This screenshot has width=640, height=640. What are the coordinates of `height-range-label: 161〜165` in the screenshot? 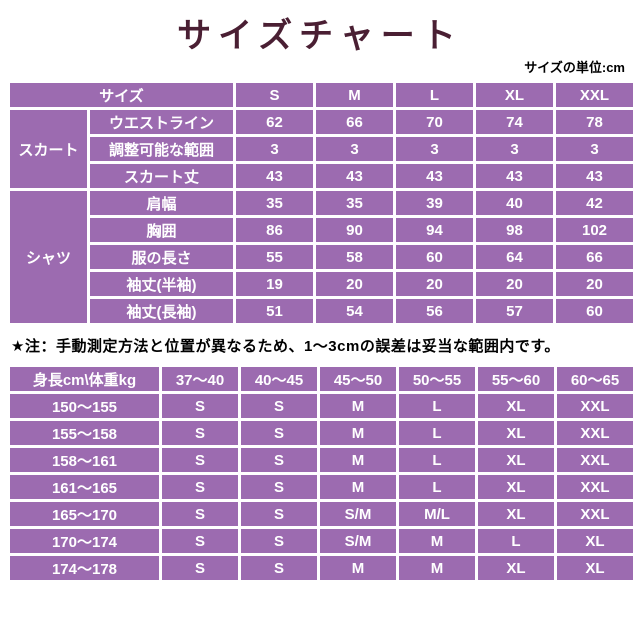 It's located at (84, 487).